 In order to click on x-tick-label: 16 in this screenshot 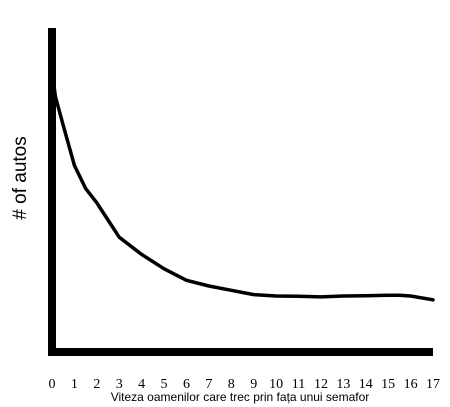, I will do `click(411, 384)`.